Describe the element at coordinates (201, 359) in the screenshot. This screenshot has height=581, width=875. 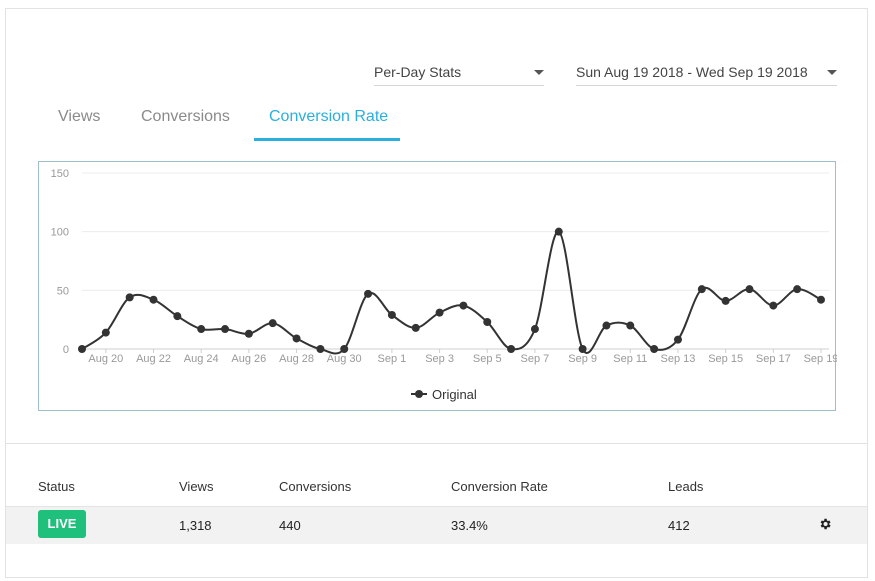
I see `x-tick-label: Aug 24` at that location.